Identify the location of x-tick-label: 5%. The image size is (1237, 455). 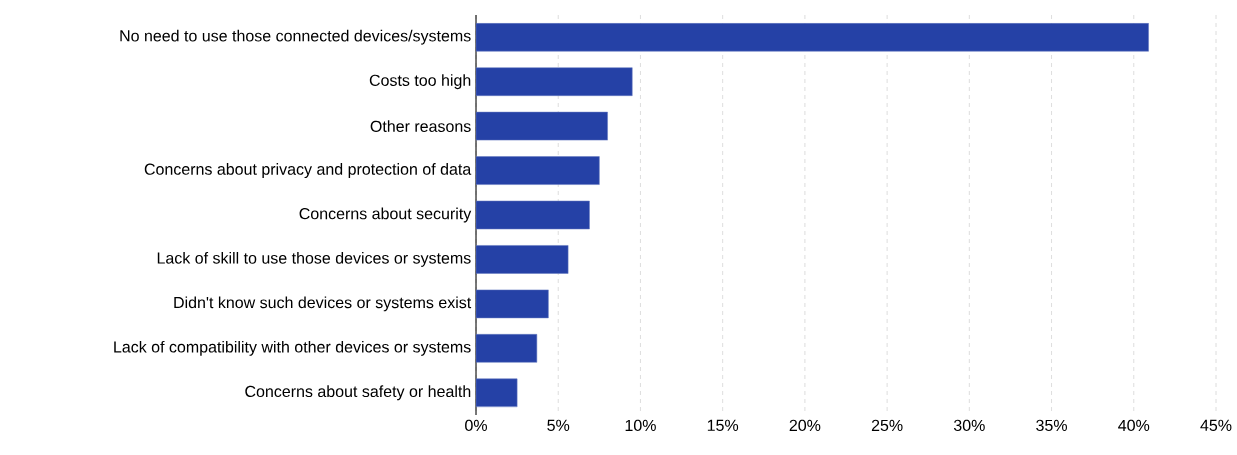
(558, 425).